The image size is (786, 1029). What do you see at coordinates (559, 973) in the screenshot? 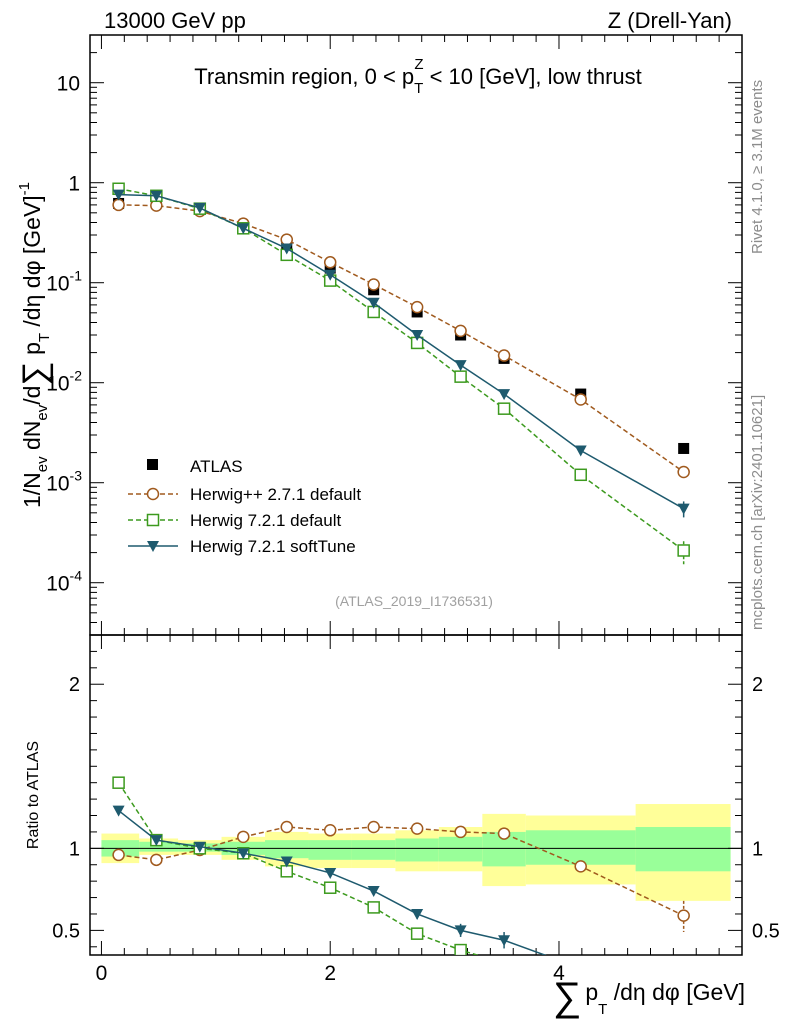
I see `x-tick-label: 4` at bounding box center [559, 973].